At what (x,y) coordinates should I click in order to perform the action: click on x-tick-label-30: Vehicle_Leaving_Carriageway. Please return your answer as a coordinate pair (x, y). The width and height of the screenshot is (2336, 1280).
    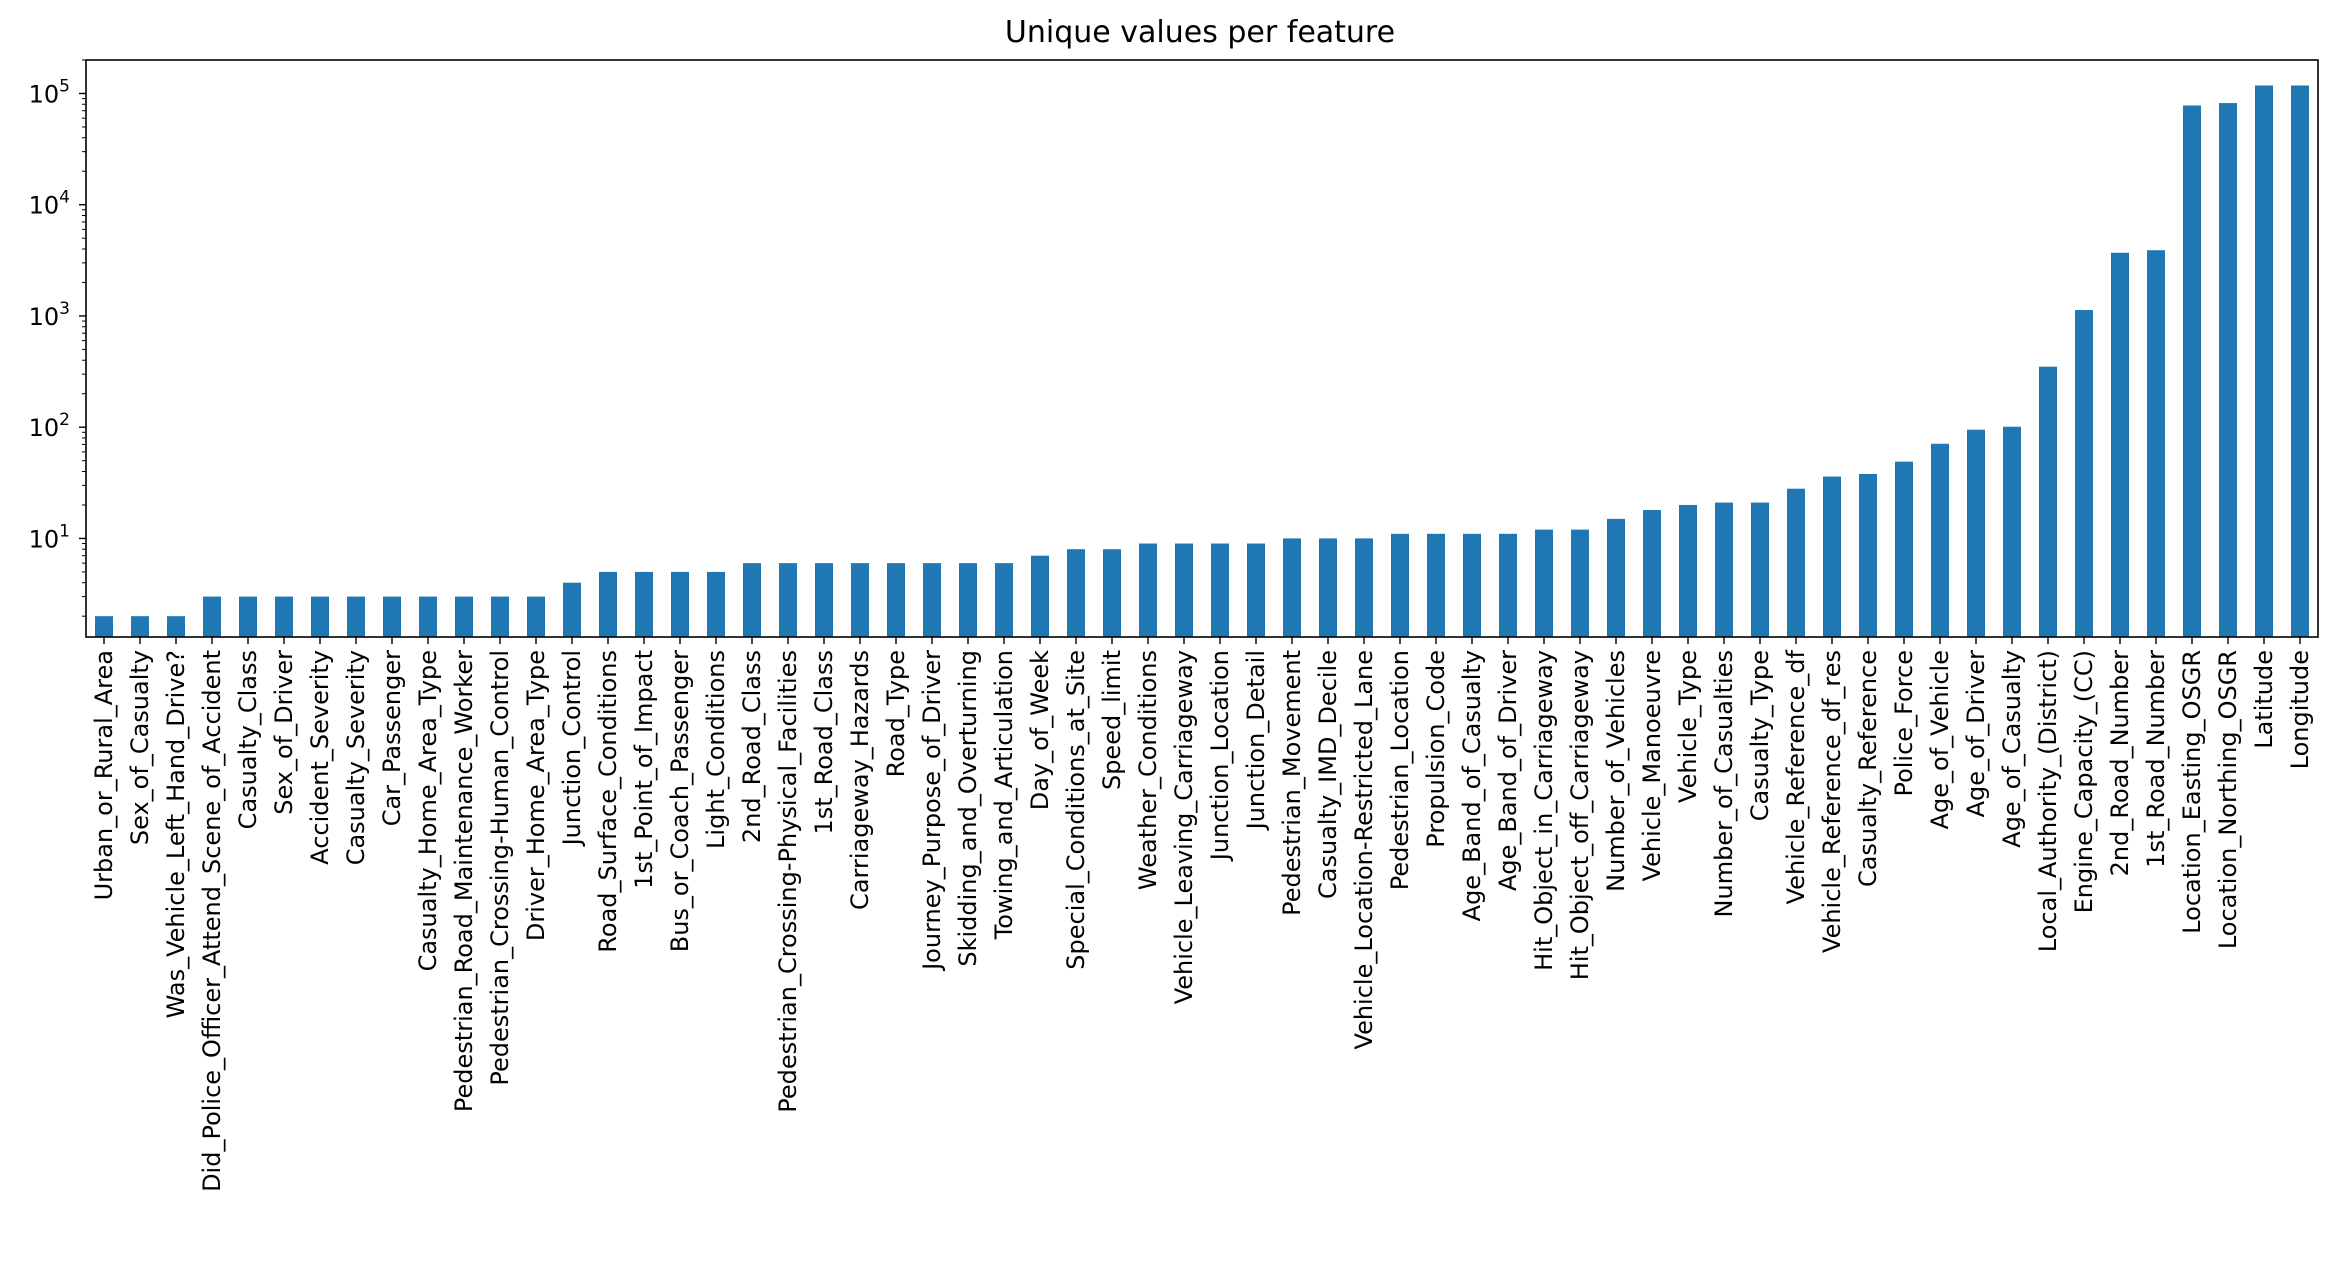
    Looking at the image, I should click on (1184, 827).